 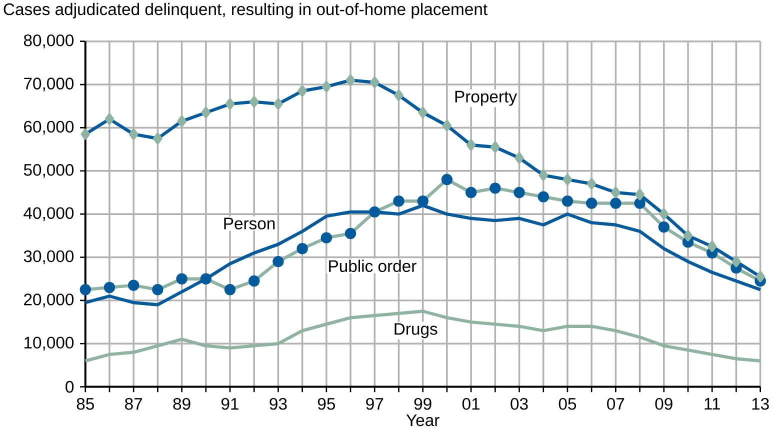 What do you see at coordinates (471, 404) in the screenshot?
I see `x-tick-label: 01` at bounding box center [471, 404].